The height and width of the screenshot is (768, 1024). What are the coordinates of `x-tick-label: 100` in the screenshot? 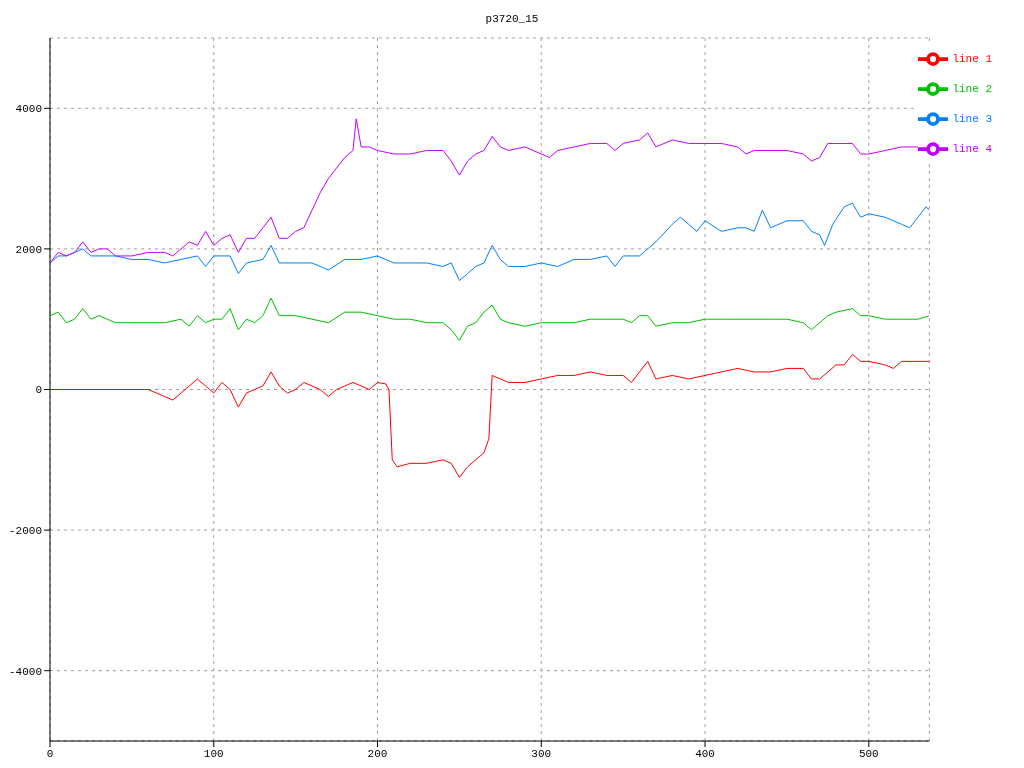 It's located at (213, 753).